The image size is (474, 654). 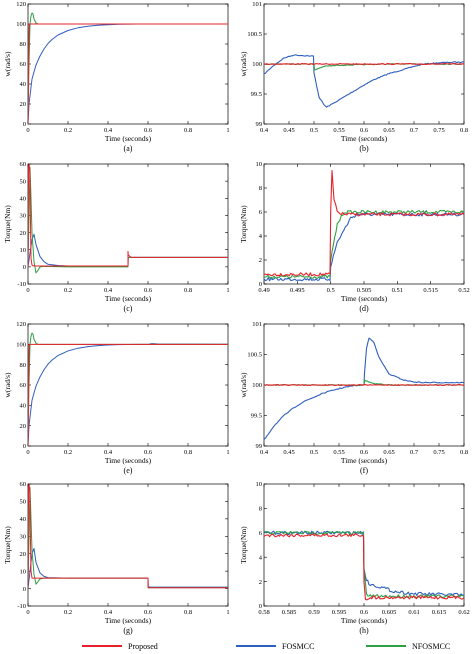 I want to click on y-tick-label: 30, so click(x=23, y=216).